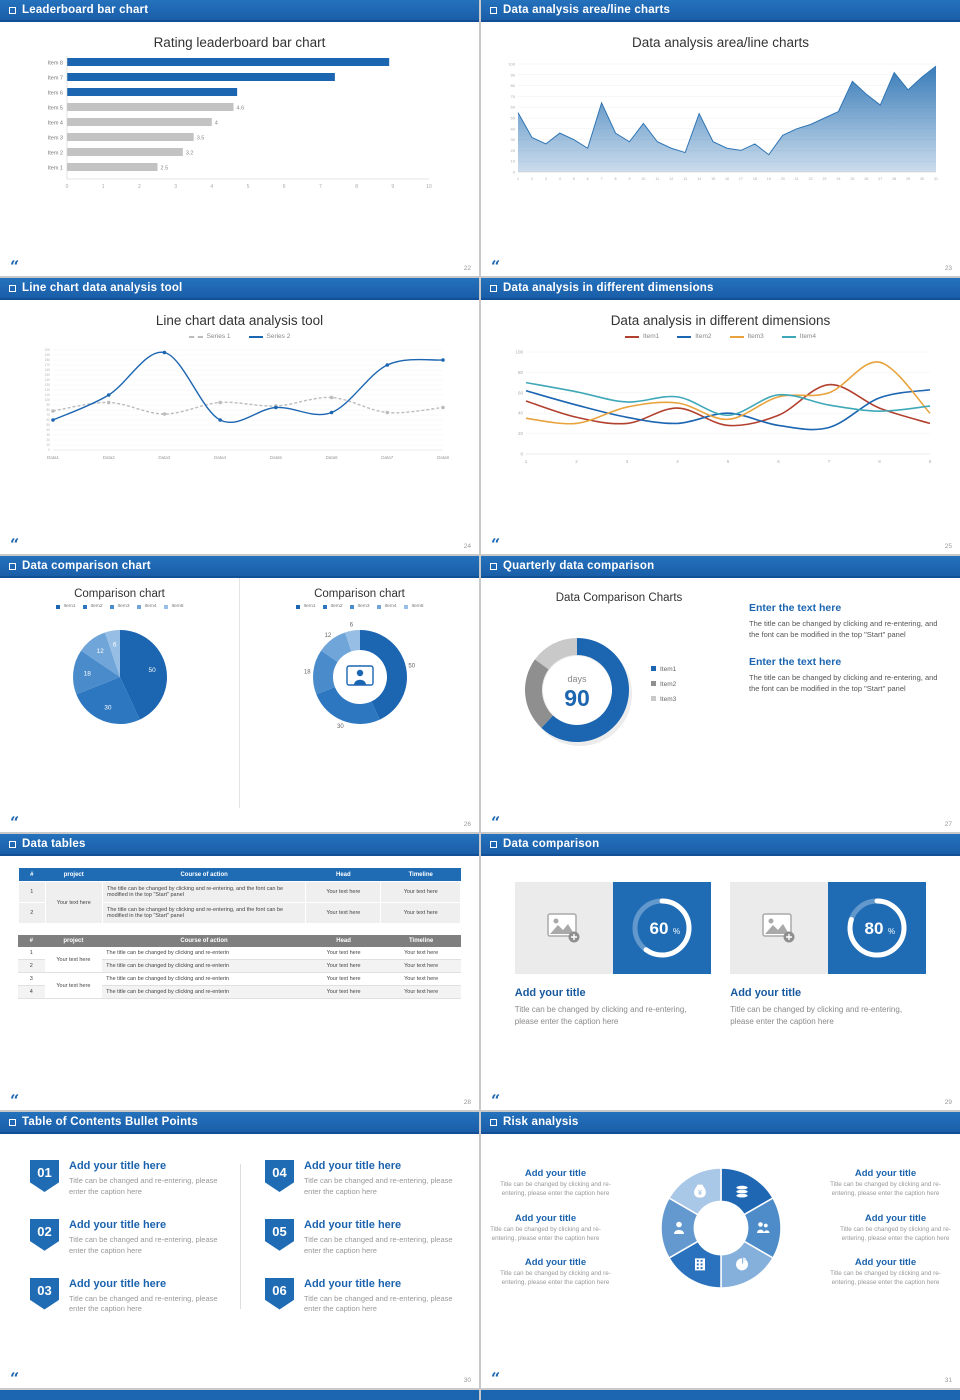 This screenshot has width=960, height=1400. Describe the element at coordinates (699, 1264) in the screenshot. I see `bank-icon` at that location.